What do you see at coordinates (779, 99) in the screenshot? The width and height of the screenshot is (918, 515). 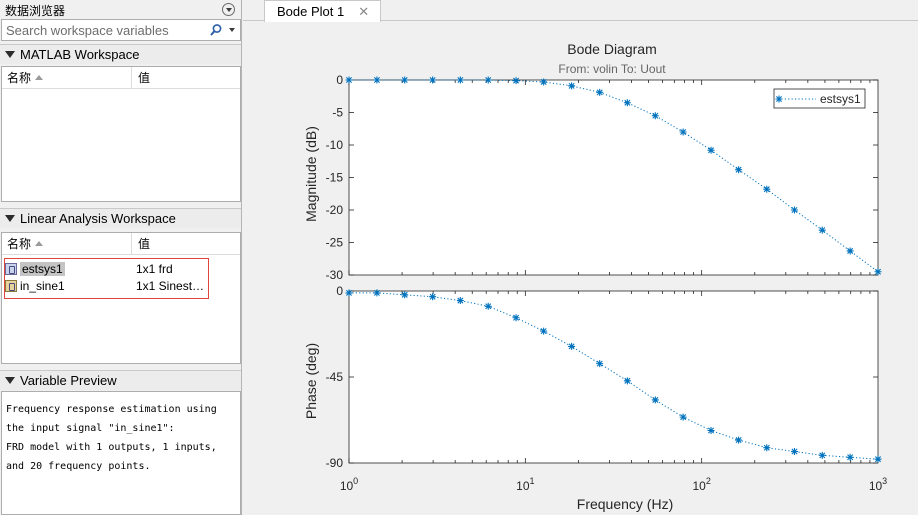 I see `legend-marker` at bounding box center [779, 99].